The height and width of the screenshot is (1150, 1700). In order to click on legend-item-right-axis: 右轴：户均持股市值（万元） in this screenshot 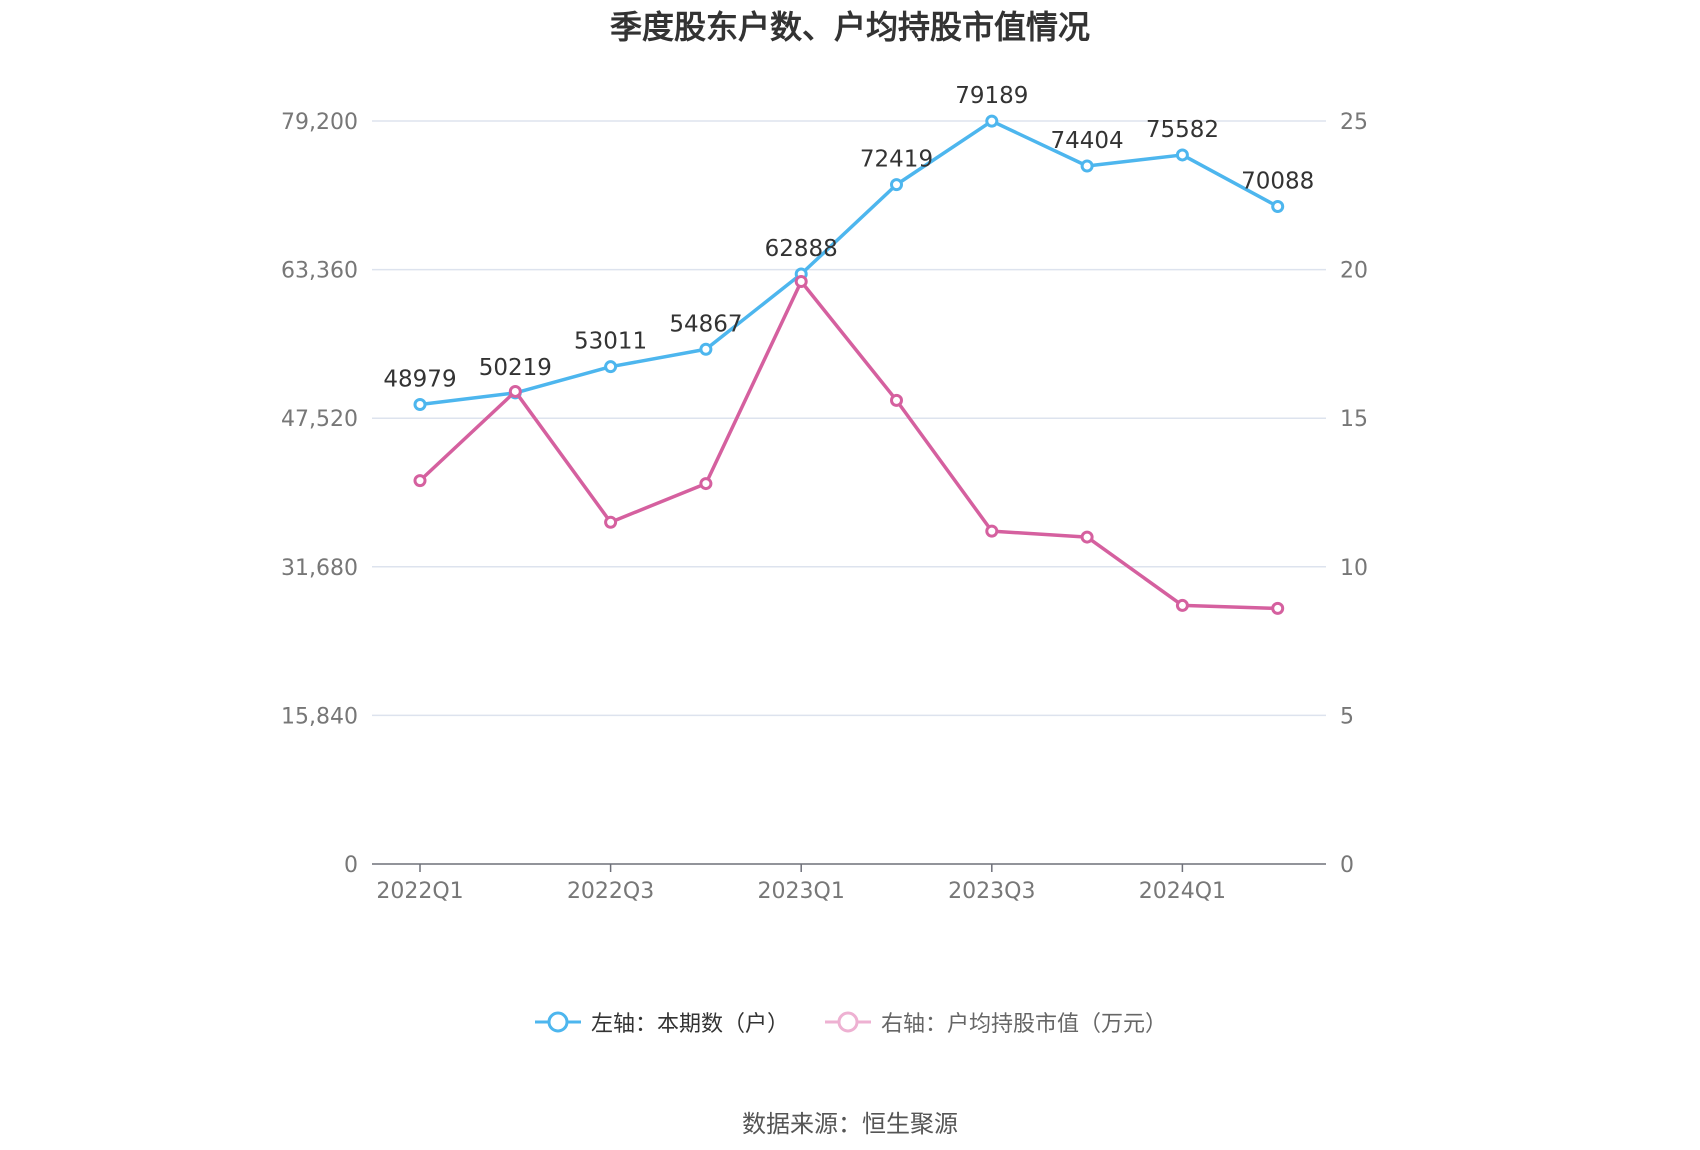, I will do `click(995, 1022)`.